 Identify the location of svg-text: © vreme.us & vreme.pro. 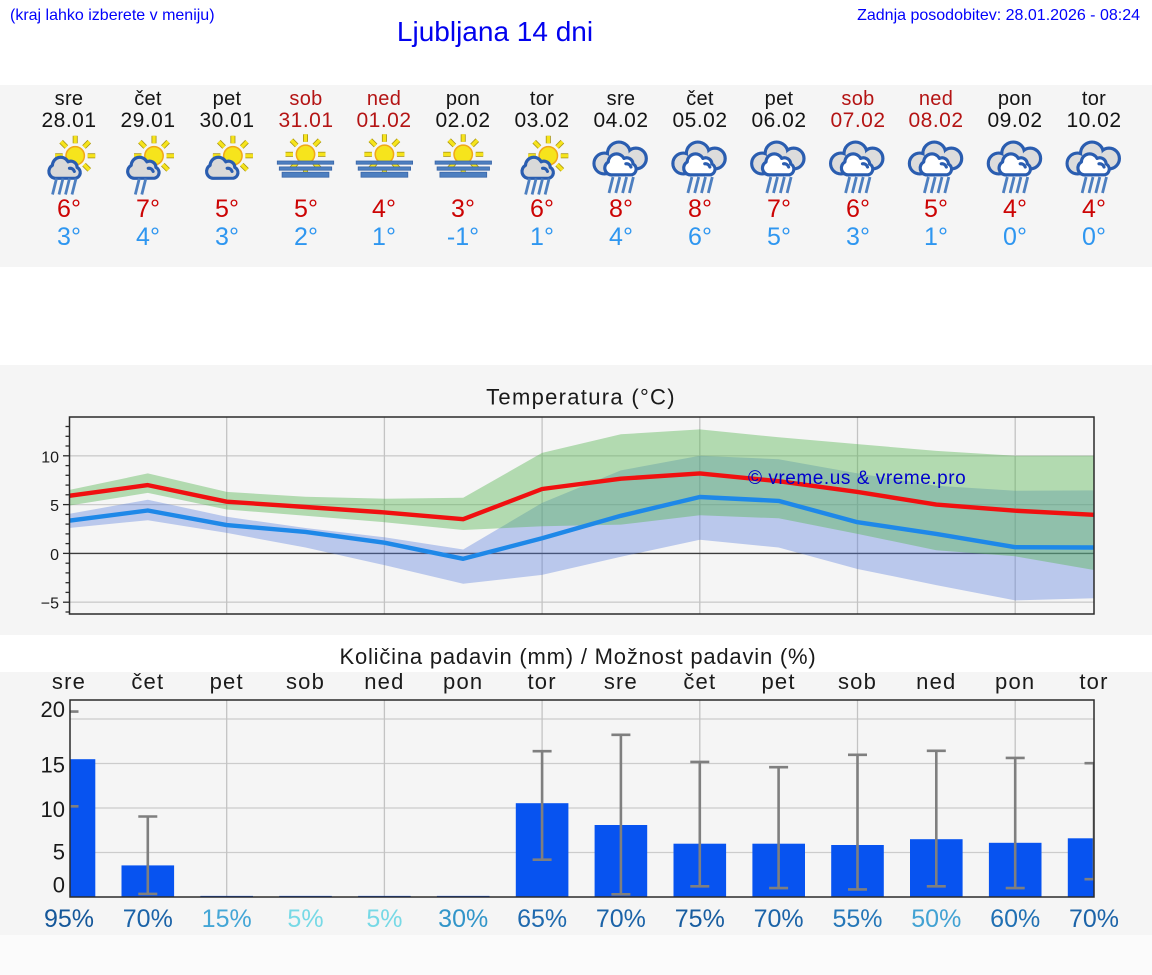
(857, 478).